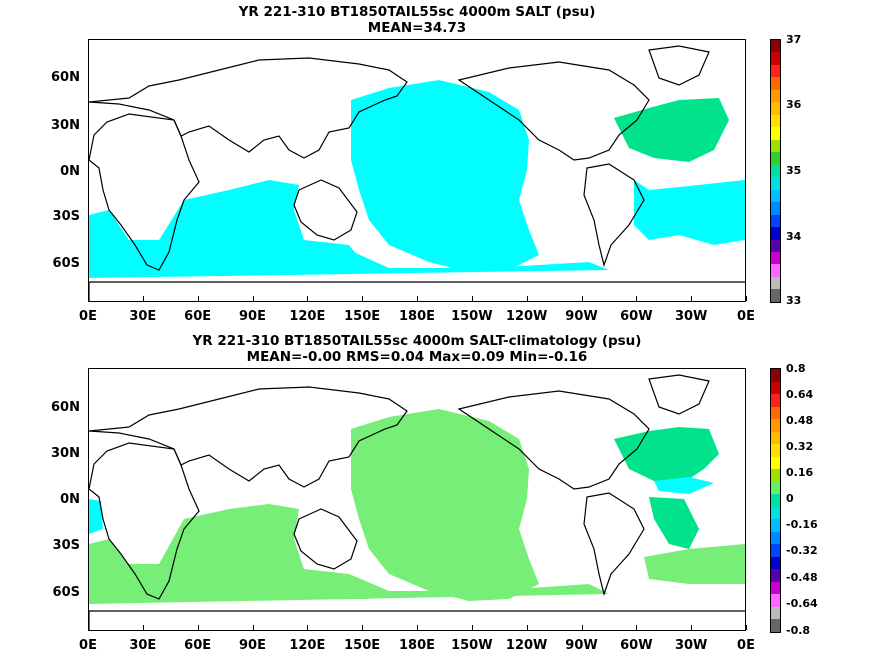  What do you see at coordinates (66, 592) in the screenshot?
I see `panel2-ytick-60s: 60S` at bounding box center [66, 592].